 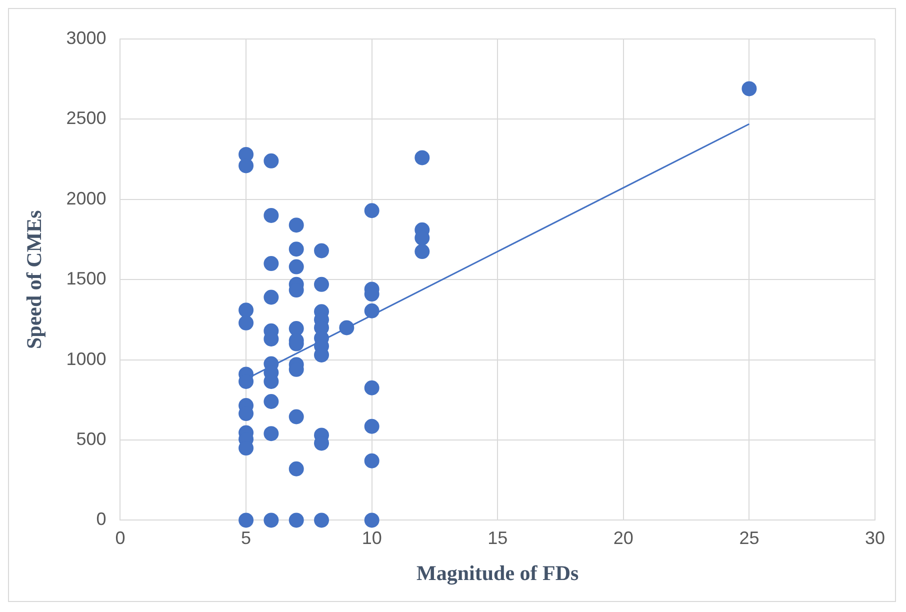 I want to click on y-tick-label: 2000, so click(x=86, y=198).